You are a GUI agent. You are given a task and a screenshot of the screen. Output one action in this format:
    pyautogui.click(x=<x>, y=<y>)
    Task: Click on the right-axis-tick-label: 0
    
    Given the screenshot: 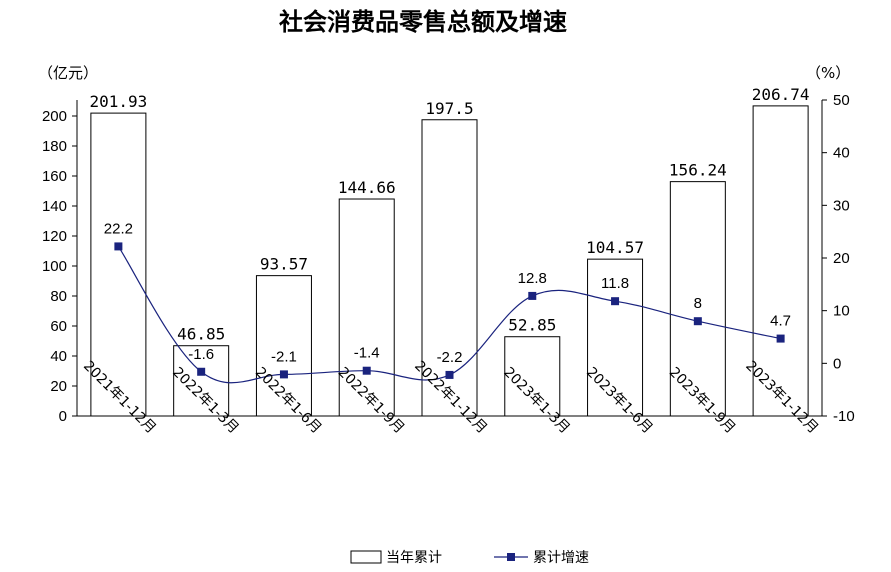 What is the action you would take?
    pyautogui.click(x=837, y=363)
    